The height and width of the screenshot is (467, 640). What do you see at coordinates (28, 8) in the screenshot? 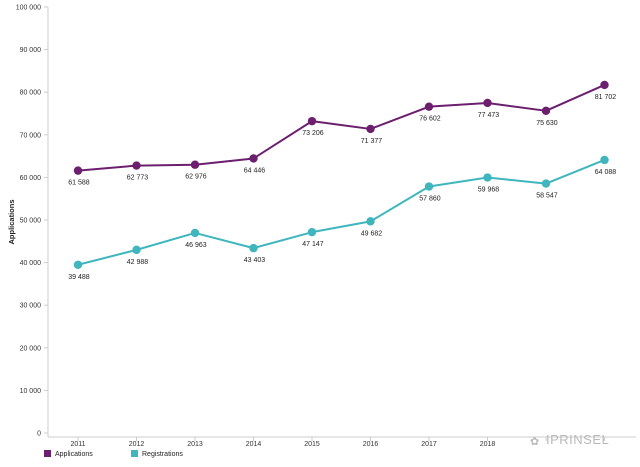
I see `y-tick-label: 100 000` at bounding box center [28, 8].